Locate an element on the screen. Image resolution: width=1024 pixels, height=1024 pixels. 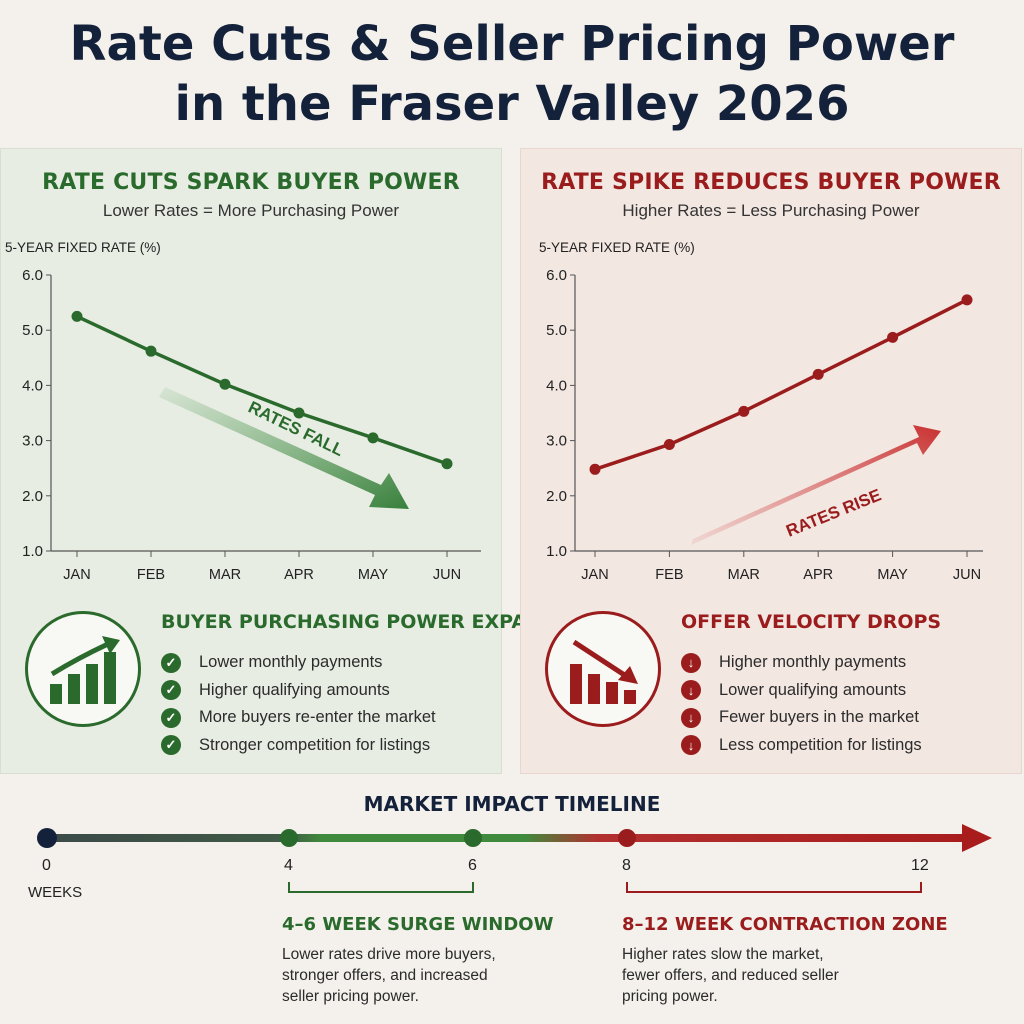
title-line-1: Rate Cuts & Seller Pricing Power is located at coordinates (512, 44).